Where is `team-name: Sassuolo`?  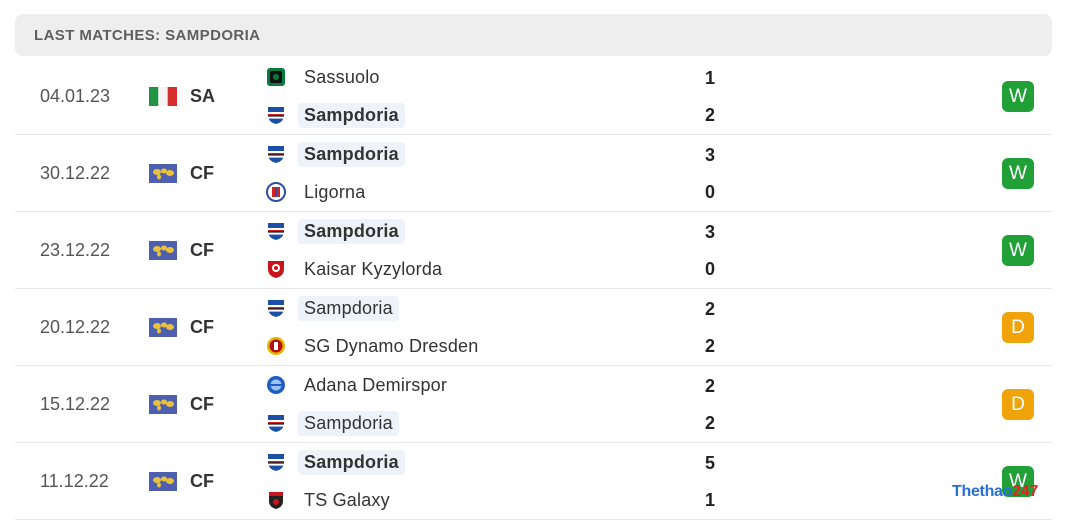 team-name: Sassuolo is located at coordinates (342, 76).